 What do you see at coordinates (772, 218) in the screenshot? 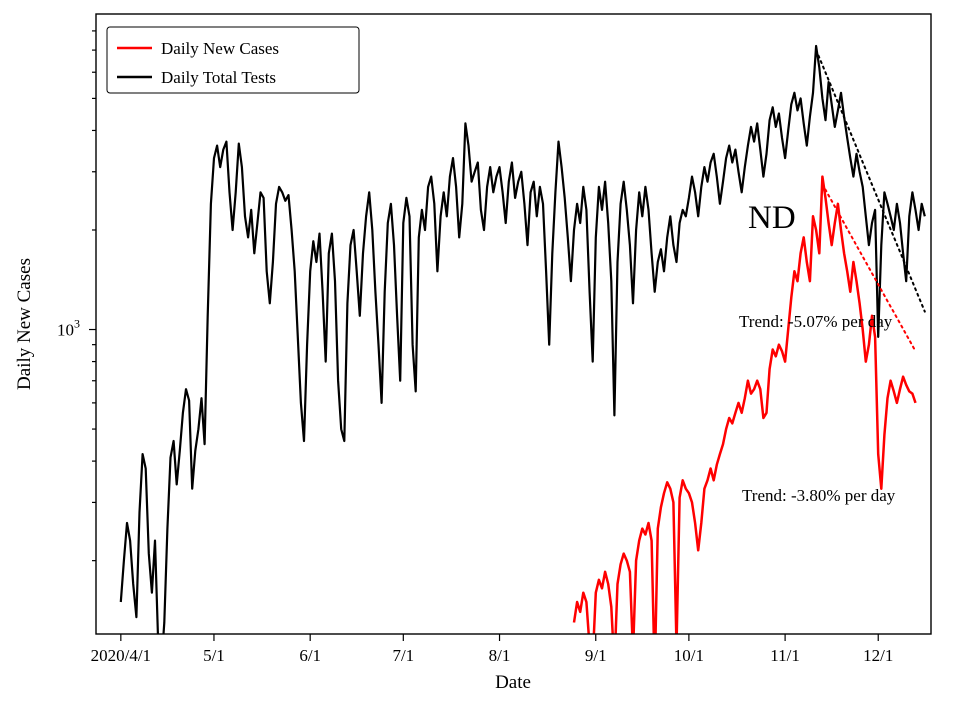
I see `state-annotation: ND` at bounding box center [772, 218].